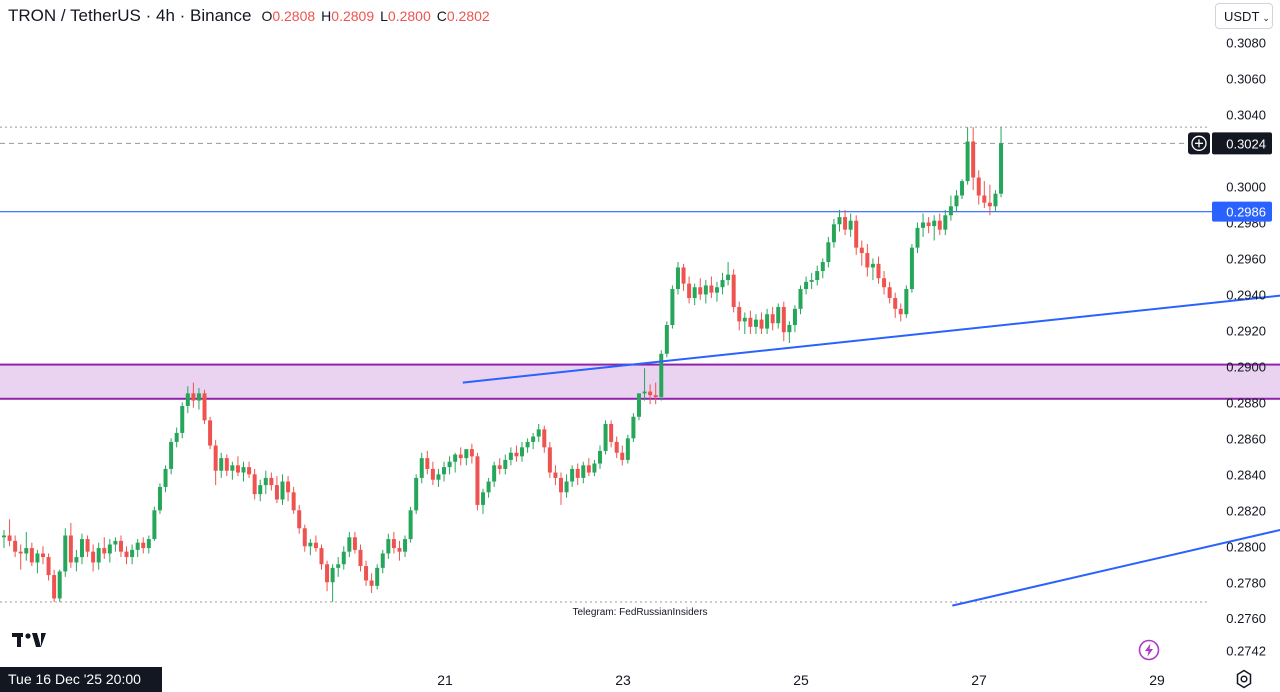 The image size is (1280, 692). I want to click on ohlc-close: C0.2802, so click(463, 16).